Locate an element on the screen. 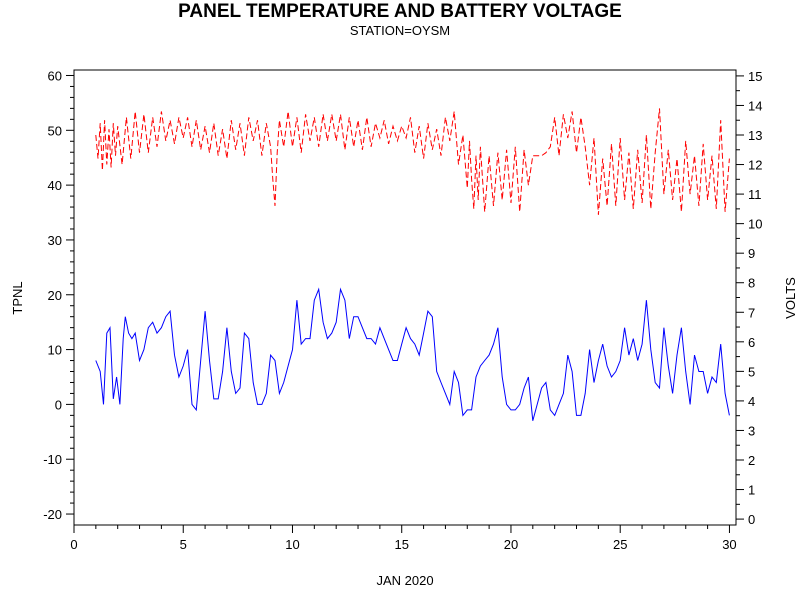  x-axis: 0 5 10 15 20 25 30 is located at coordinates (403, 538).